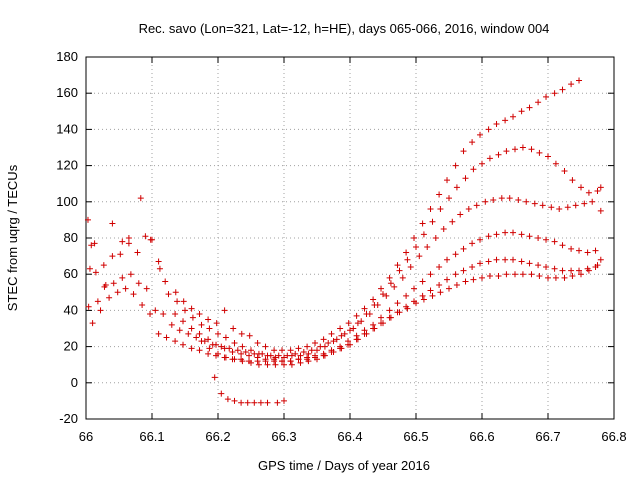 The height and width of the screenshot is (480, 640). What do you see at coordinates (67, 92) in the screenshot?
I see `y-tick-label: 160` at bounding box center [67, 92].